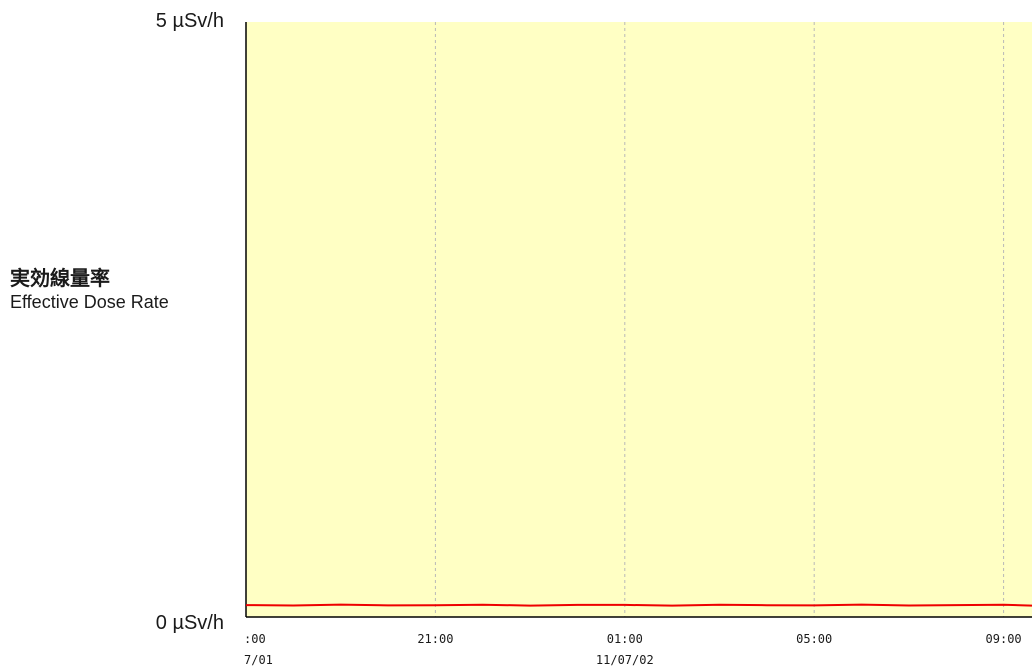 Image resolution: width=1032 pixels, height=672 pixels. I want to click on x-date-label: 7/01, so click(258, 660).